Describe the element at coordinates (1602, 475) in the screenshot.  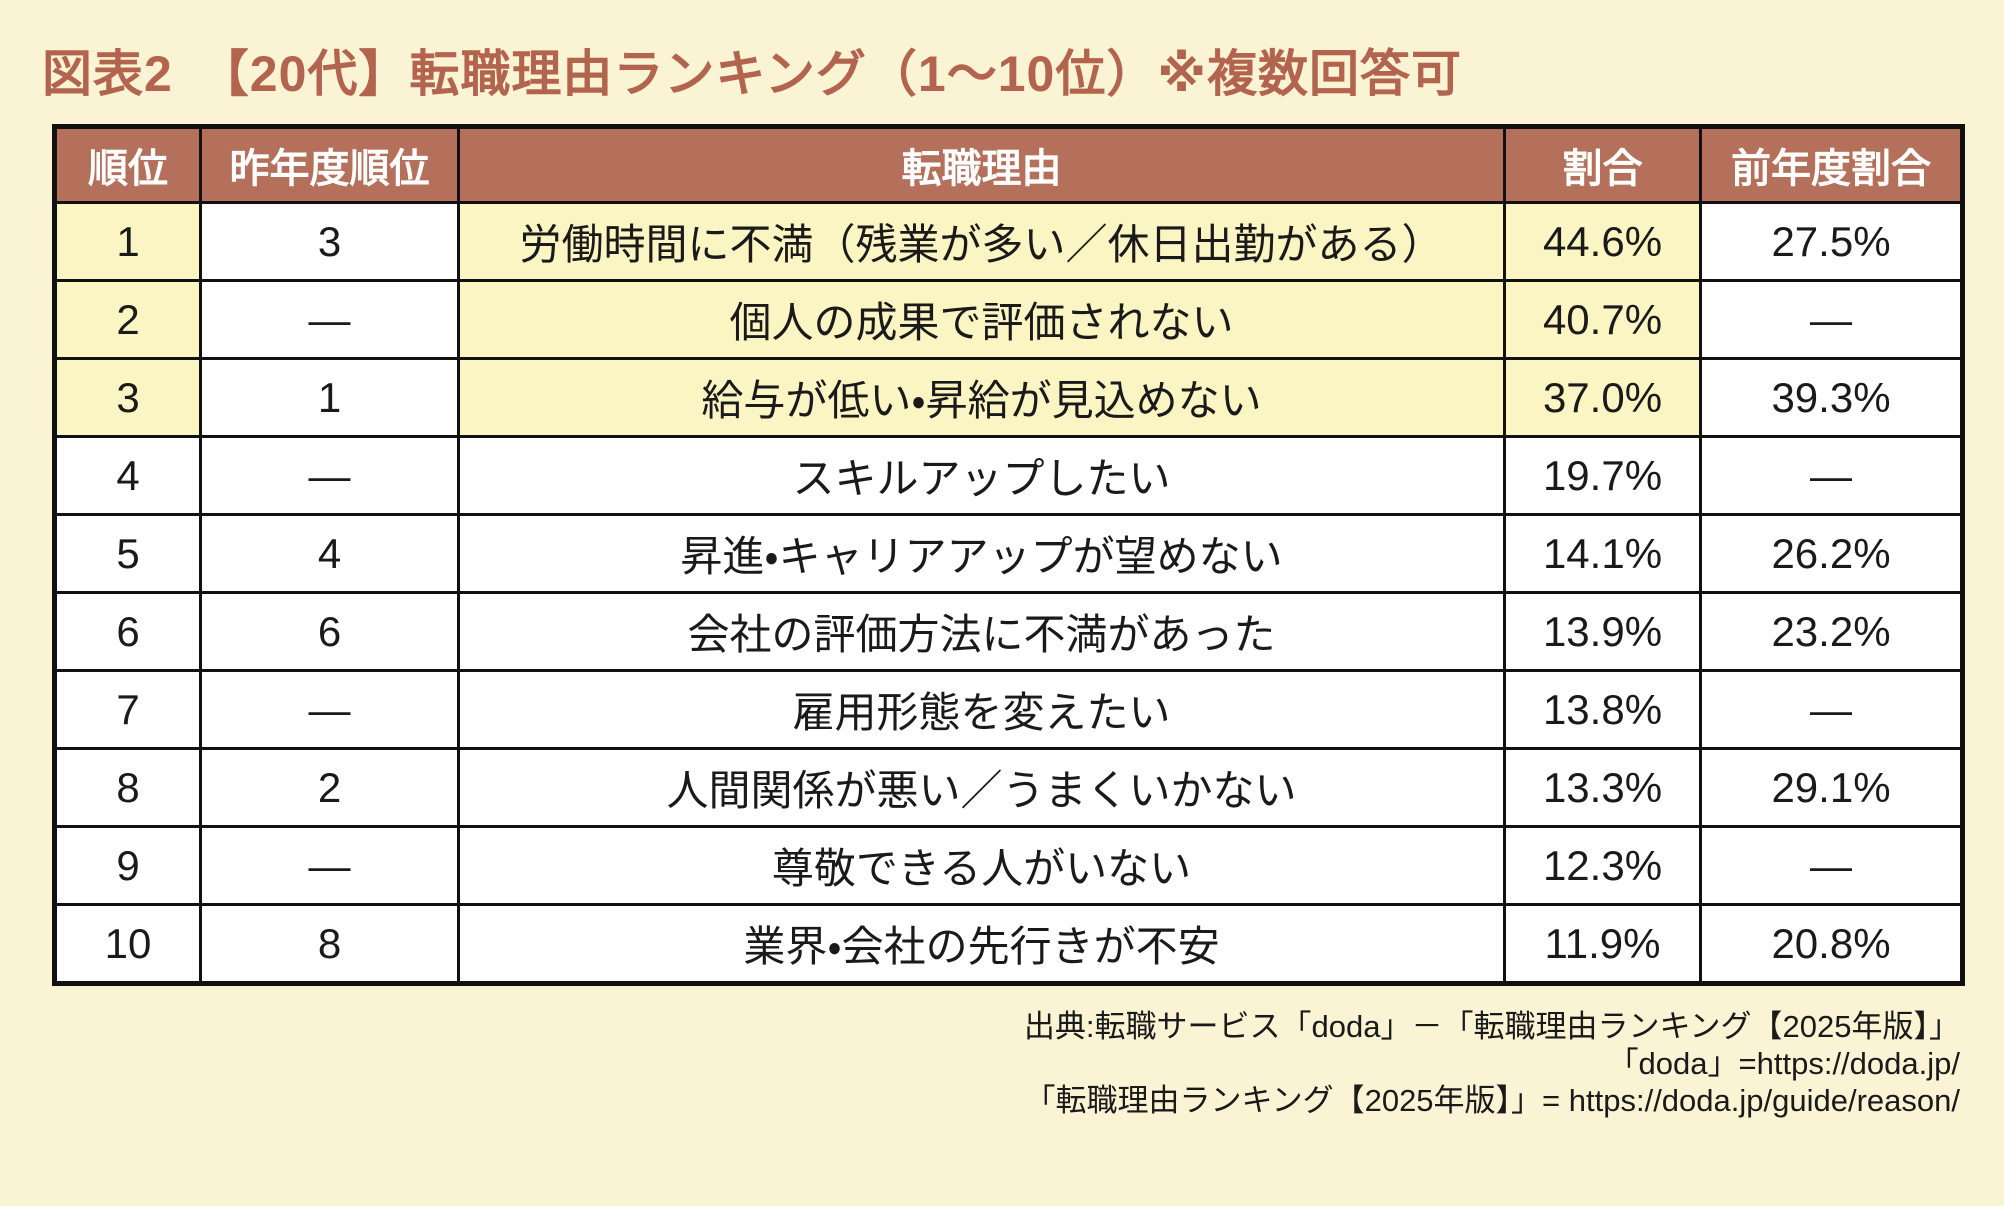
I see `pct-cell: 19.7%` at that location.